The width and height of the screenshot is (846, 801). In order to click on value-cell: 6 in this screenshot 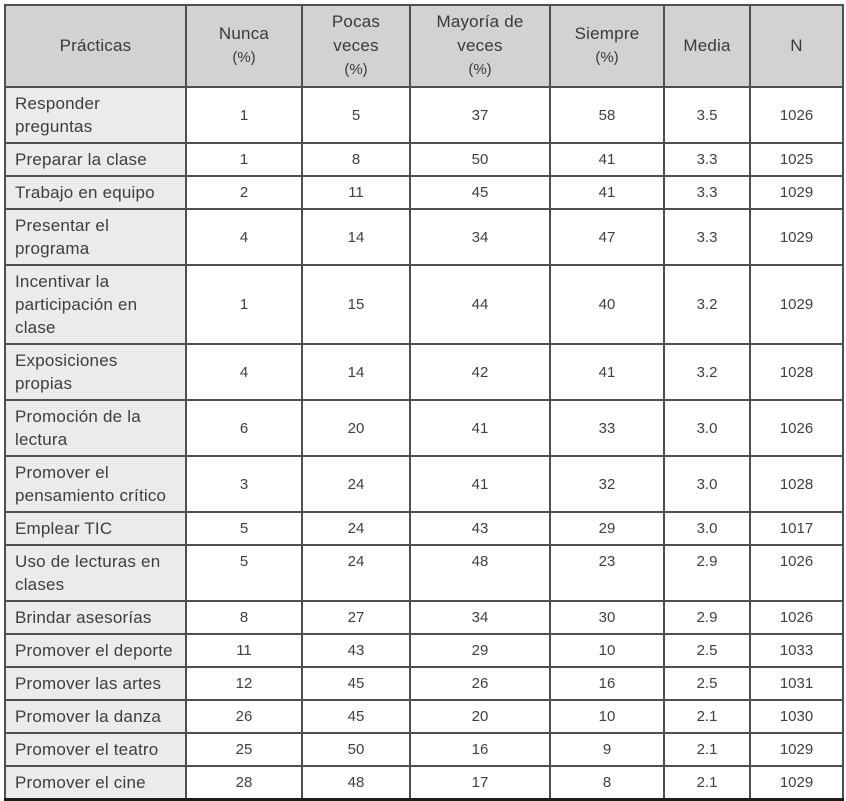, I will do `click(244, 428)`.